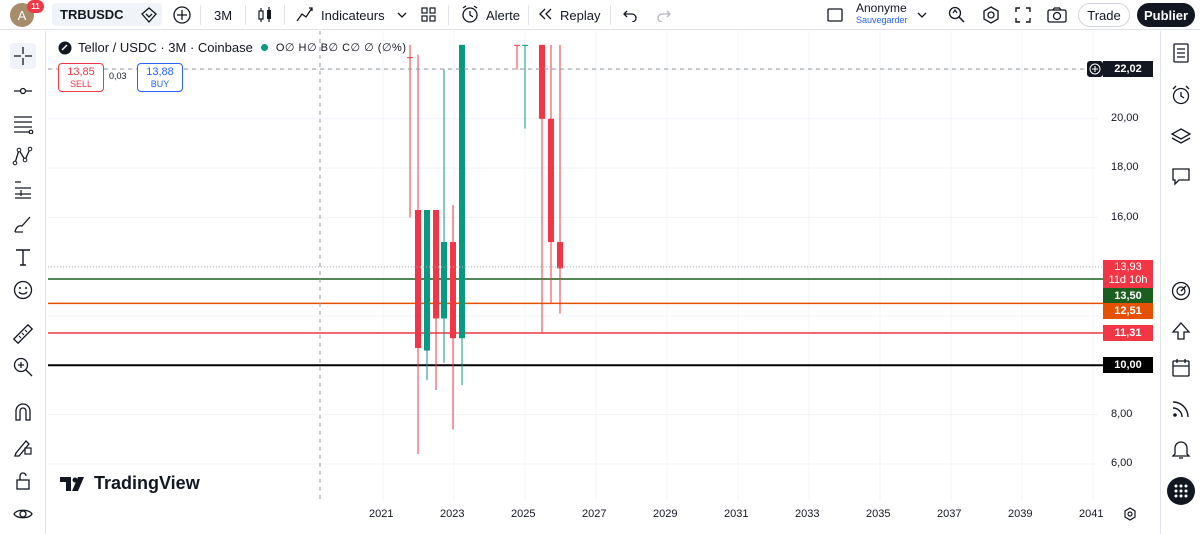 The width and height of the screenshot is (1200, 534). What do you see at coordinates (1095, 69) in the screenshot?
I see `add-alert-plus-icon` at bounding box center [1095, 69].